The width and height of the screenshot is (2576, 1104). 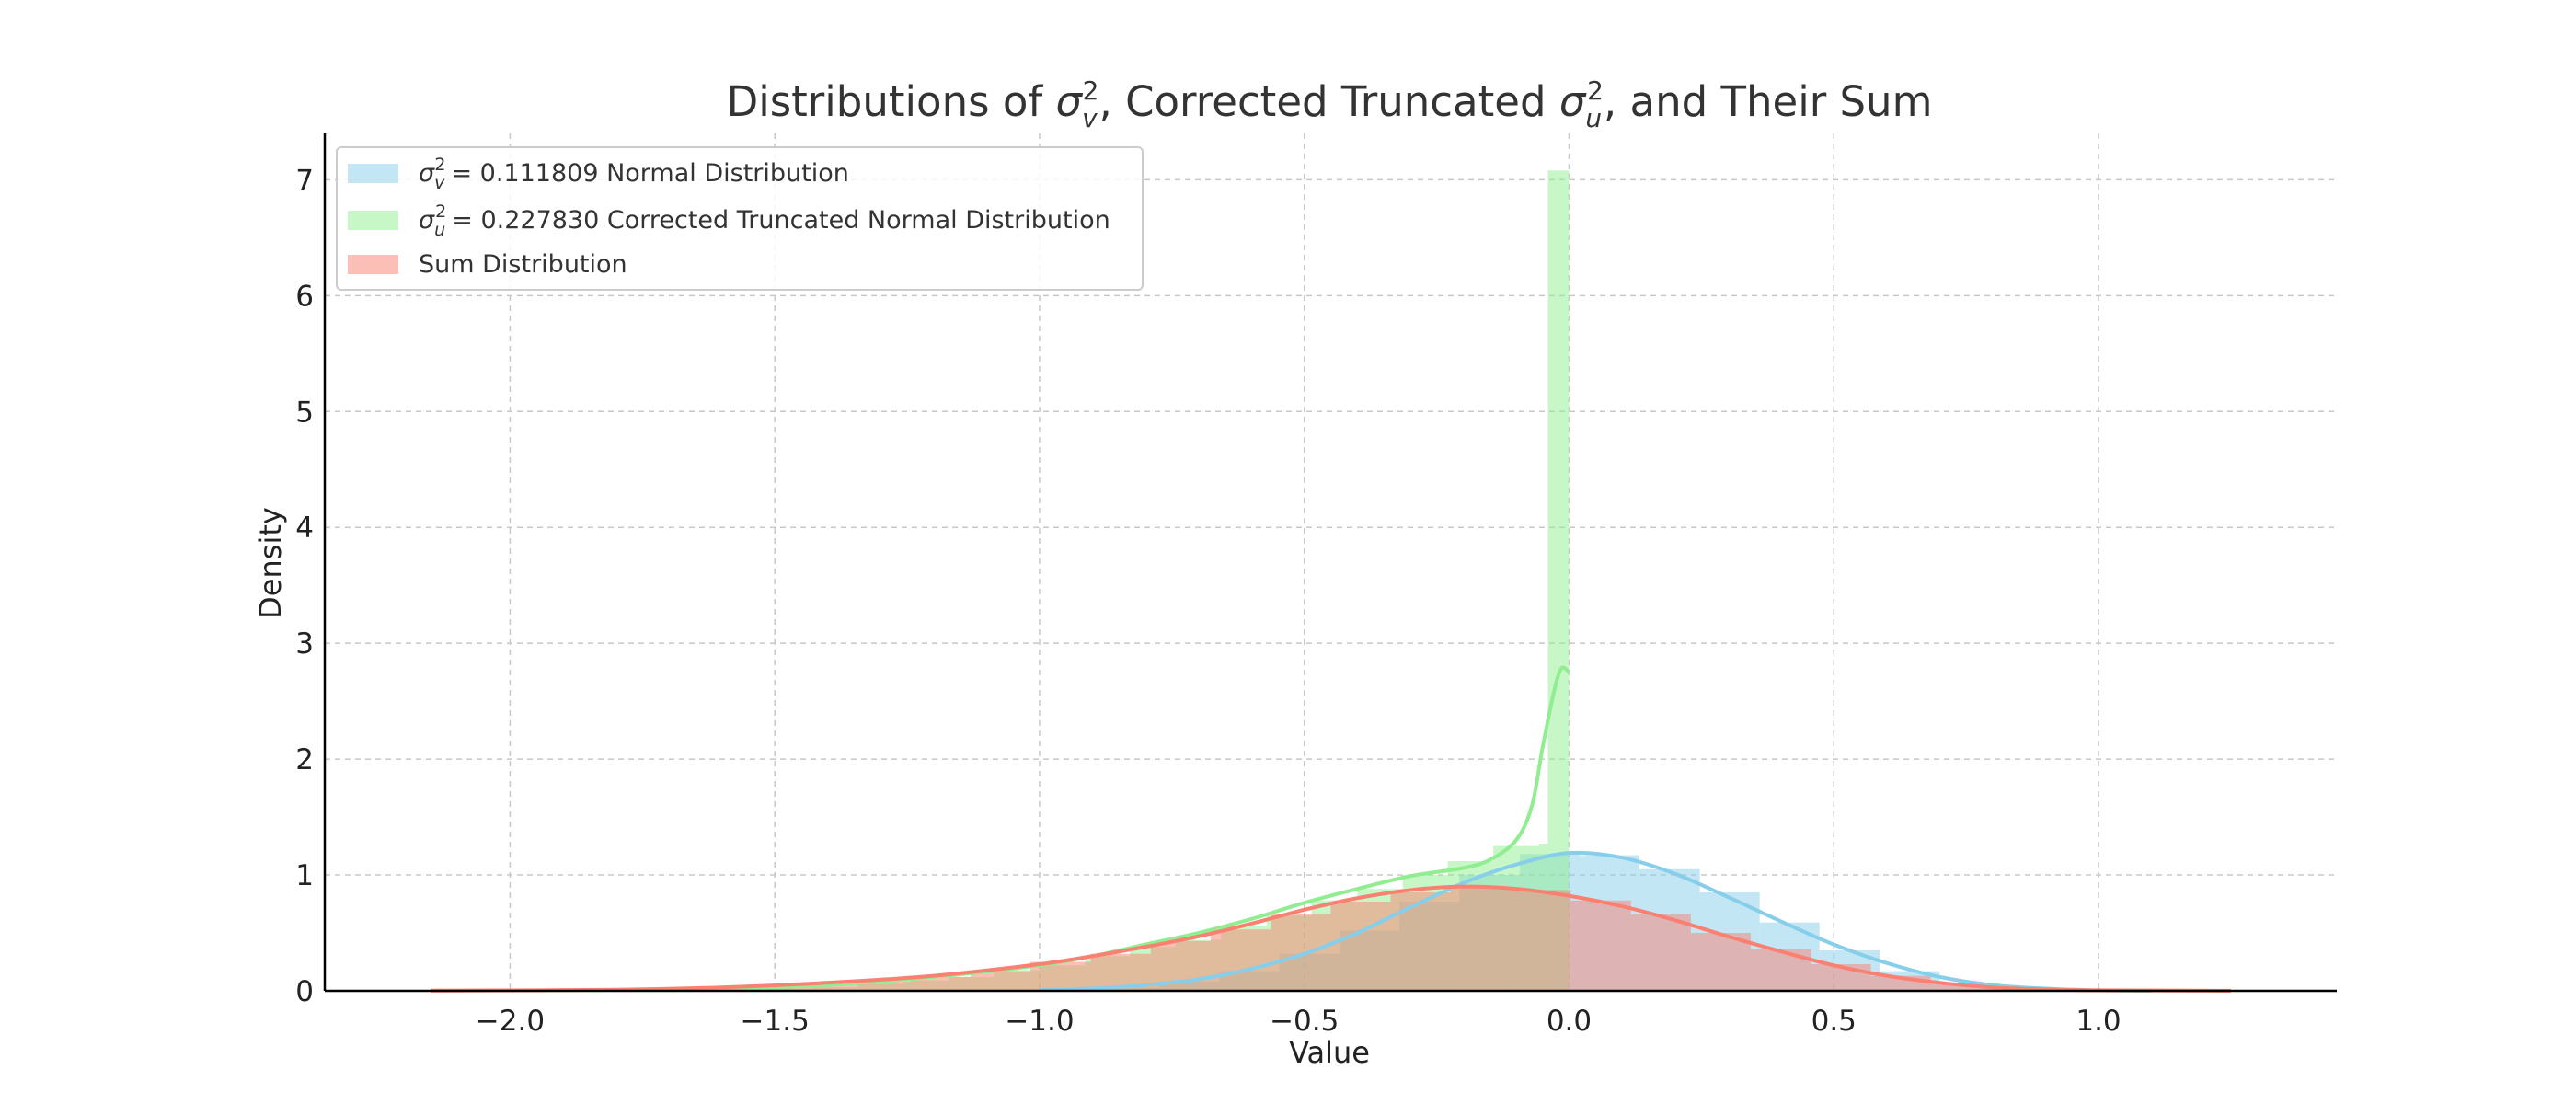 I want to click on y-tick-label: 6, so click(x=304, y=296).